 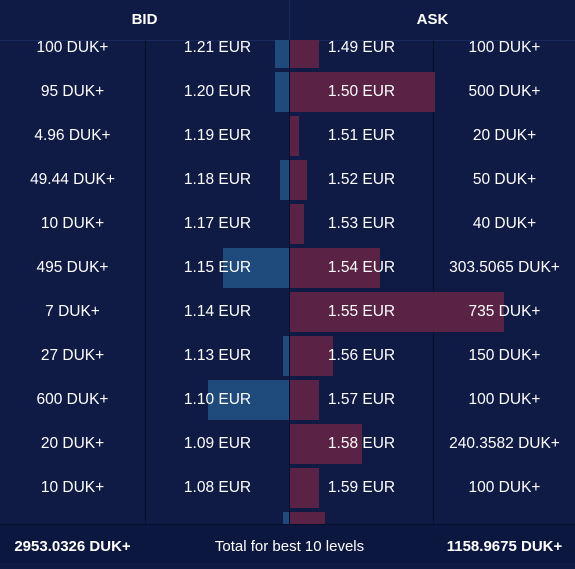 I want to click on ask-price: 1.50 EUR, so click(x=361, y=91).